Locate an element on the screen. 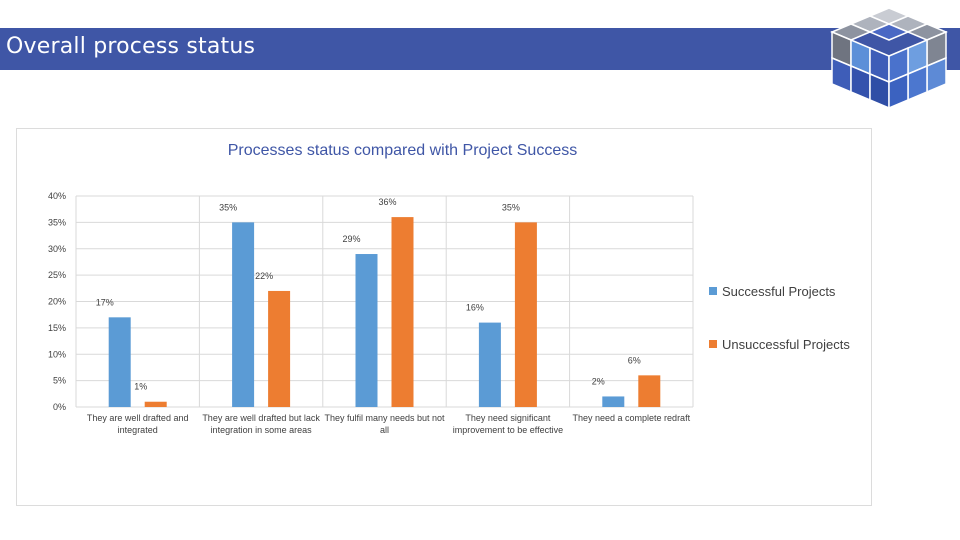  y-tick-label: 10% is located at coordinates (57, 354).